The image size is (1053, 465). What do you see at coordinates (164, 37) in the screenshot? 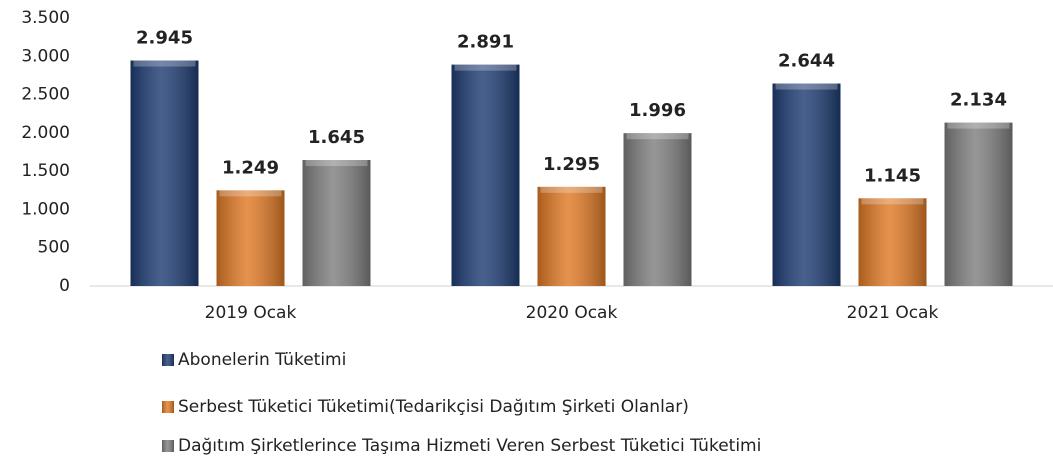
I see `value-label: 2.945` at bounding box center [164, 37].